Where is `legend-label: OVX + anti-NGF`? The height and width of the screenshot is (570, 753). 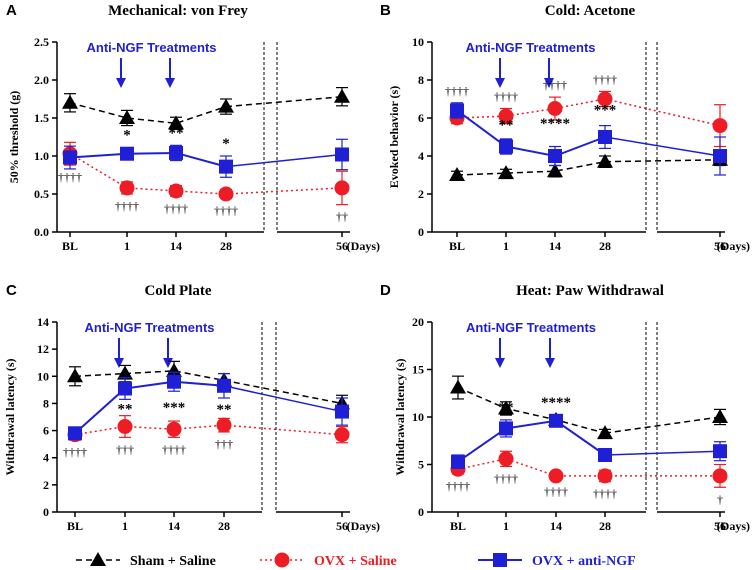
legend-label: OVX + anti-NGF is located at coordinates (584, 561).